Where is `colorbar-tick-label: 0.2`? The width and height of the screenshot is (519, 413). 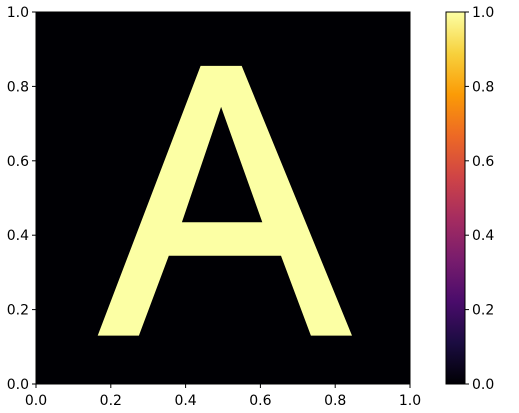 colorbar-tick-label: 0.2 is located at coordinates (483, 311).